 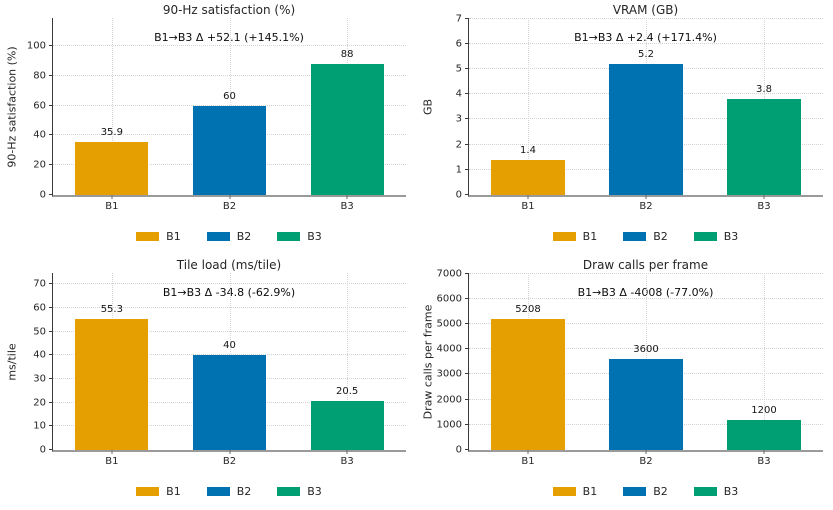 I want to click on x-tick-label: B2, so click(x=229, y=206).